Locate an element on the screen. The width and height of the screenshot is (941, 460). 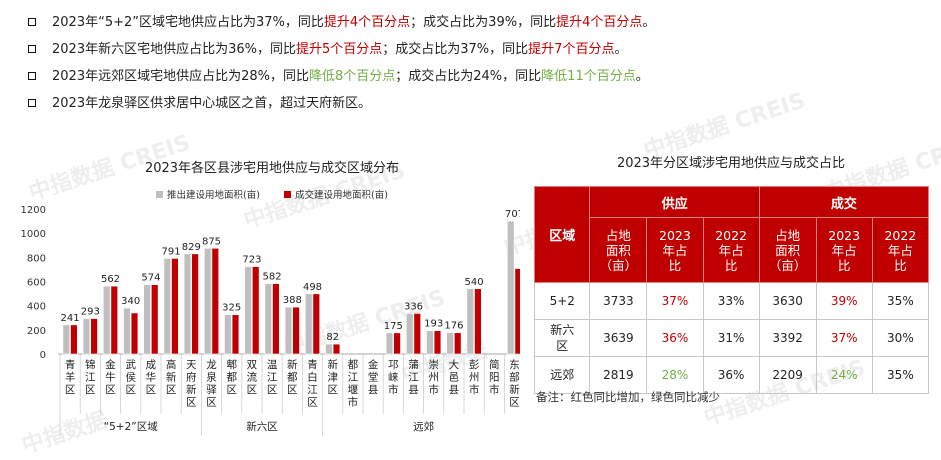
bullet-square-icon is located at coordinates (32, 22).